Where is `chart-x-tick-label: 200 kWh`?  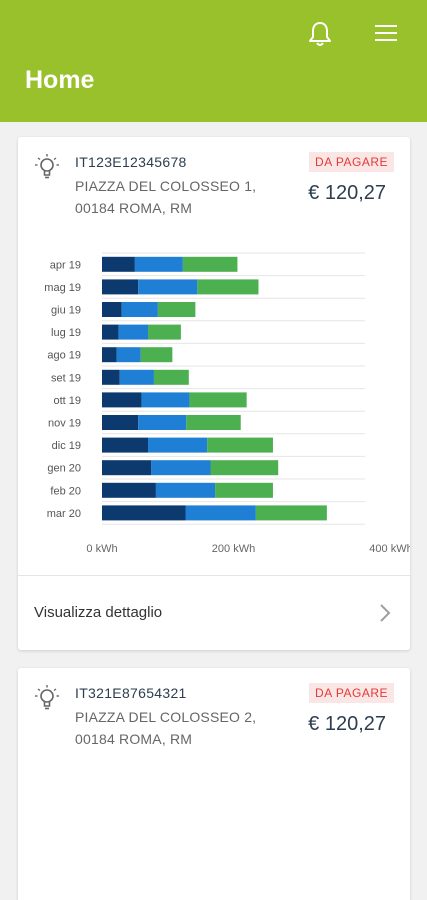
chart-x-tick-label: 200 kWh is located at coordinates (233, 549).